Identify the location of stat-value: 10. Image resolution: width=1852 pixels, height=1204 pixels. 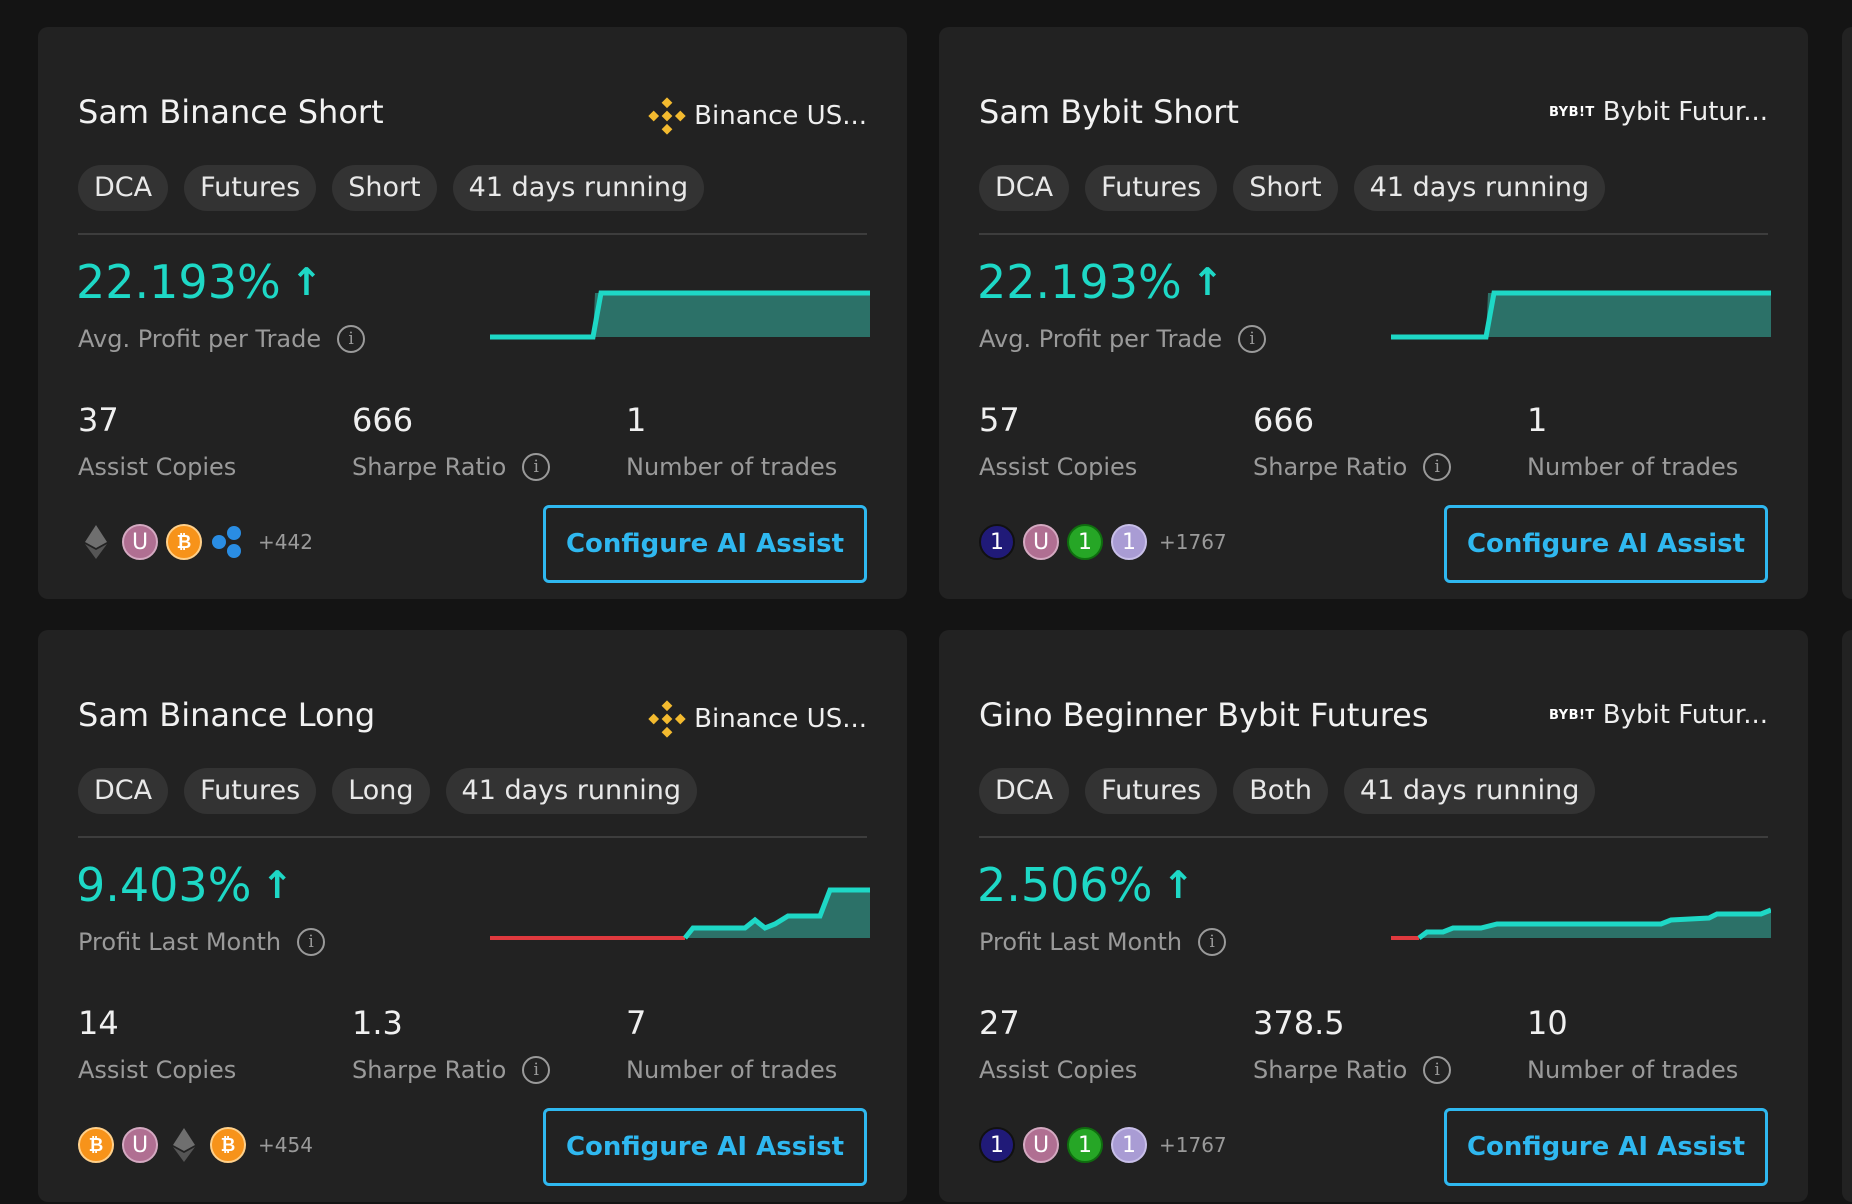
(1547, 1023).